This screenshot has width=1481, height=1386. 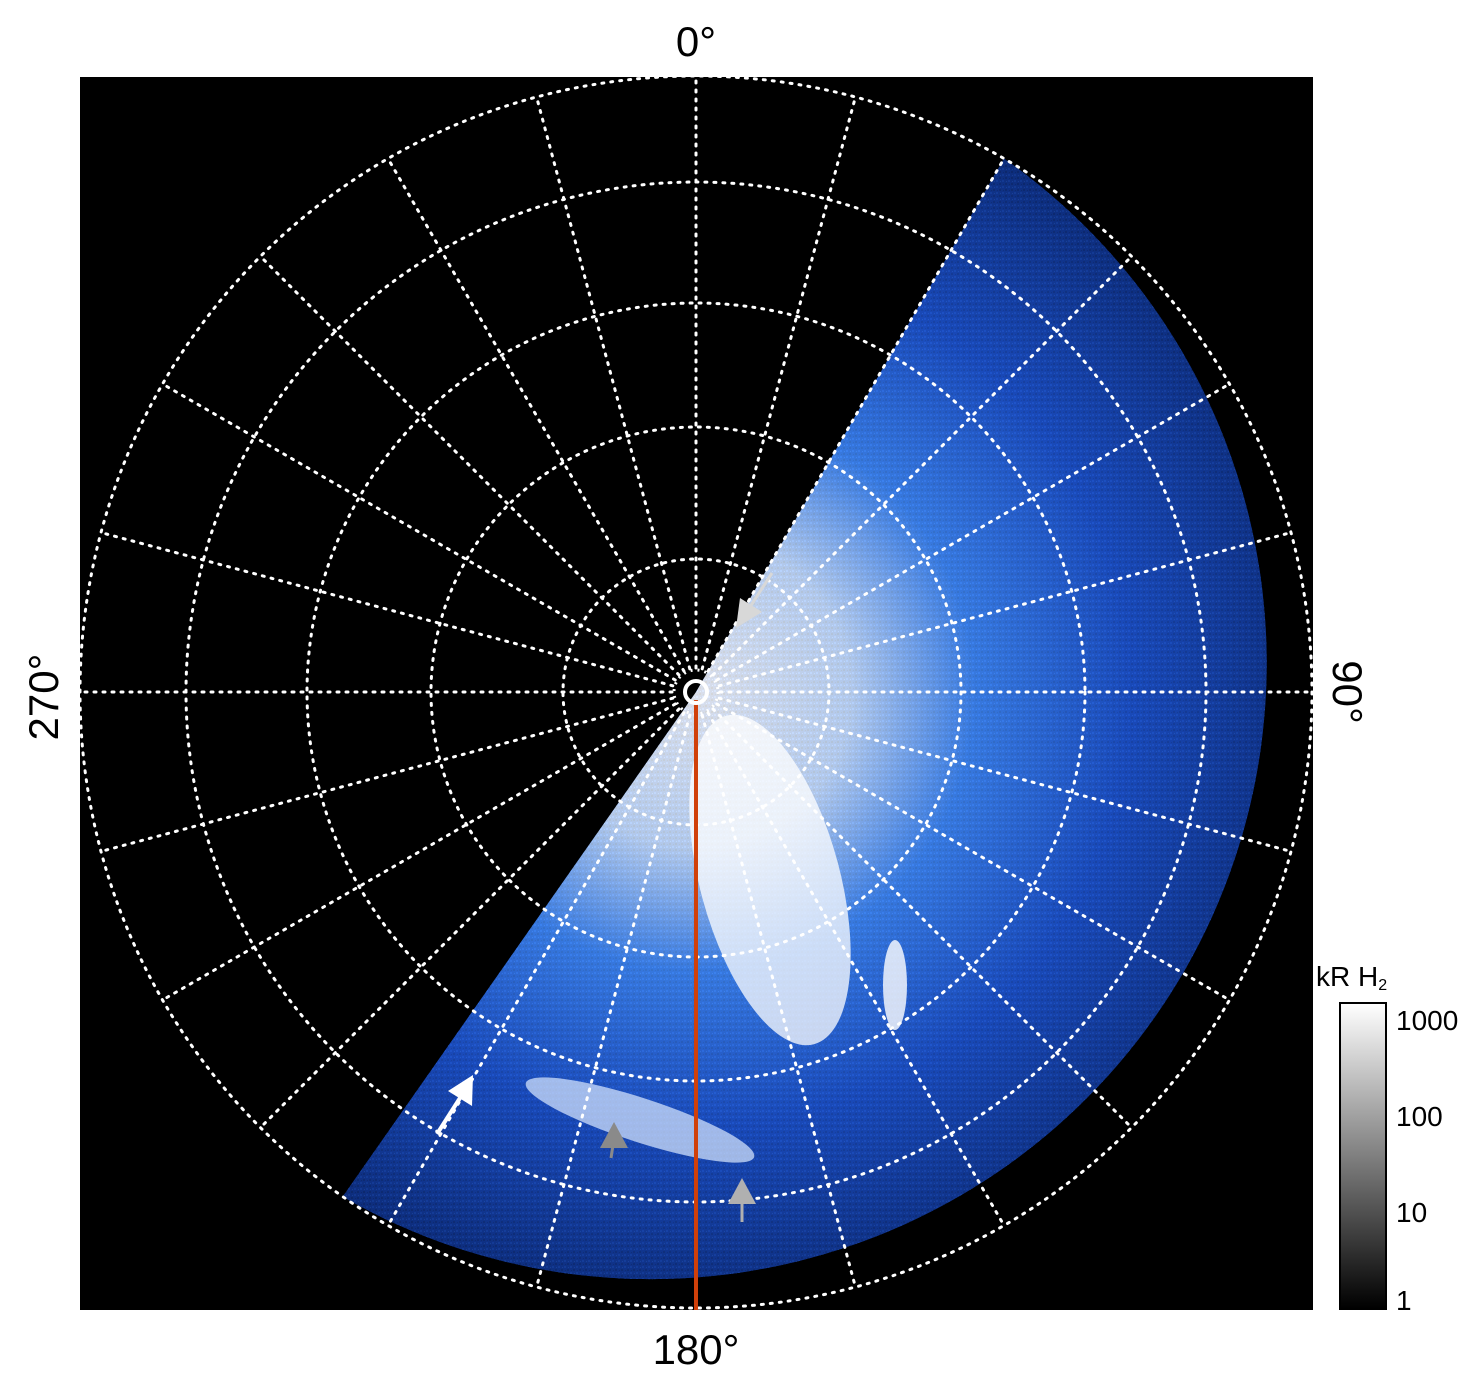 I want to click on colorbar-label: kR H2, so click(x=1351, y=977).